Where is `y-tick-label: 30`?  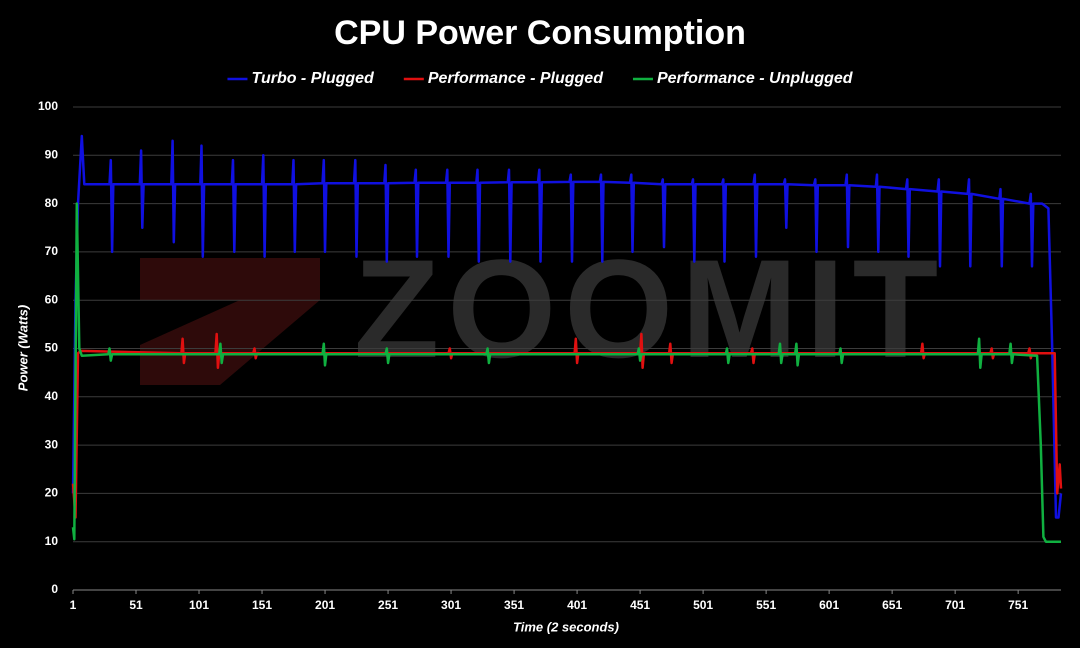 y-tick-label: 30 is located at coordinates (52, 444).